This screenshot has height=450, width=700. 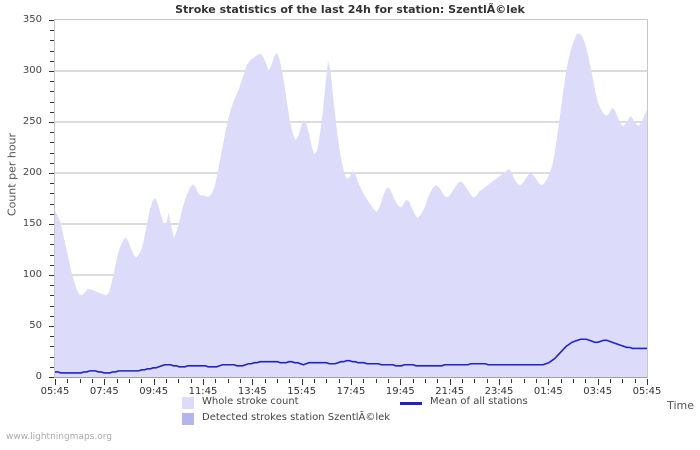 I want to click on legend-label: Mean of all stations, so click(x=479, y=401).